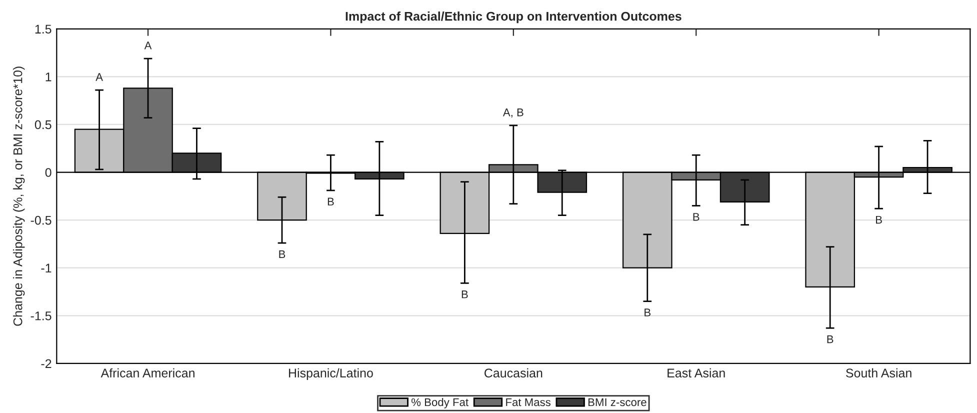 The height and width of the screenshot is (413, 977). What do you see at coordinates (19, 196) in the screenshot?
I see `y-axis-title: Change in Adiposity (%, kg, or BMI z-score*10)` at bounding box center [19, 196].